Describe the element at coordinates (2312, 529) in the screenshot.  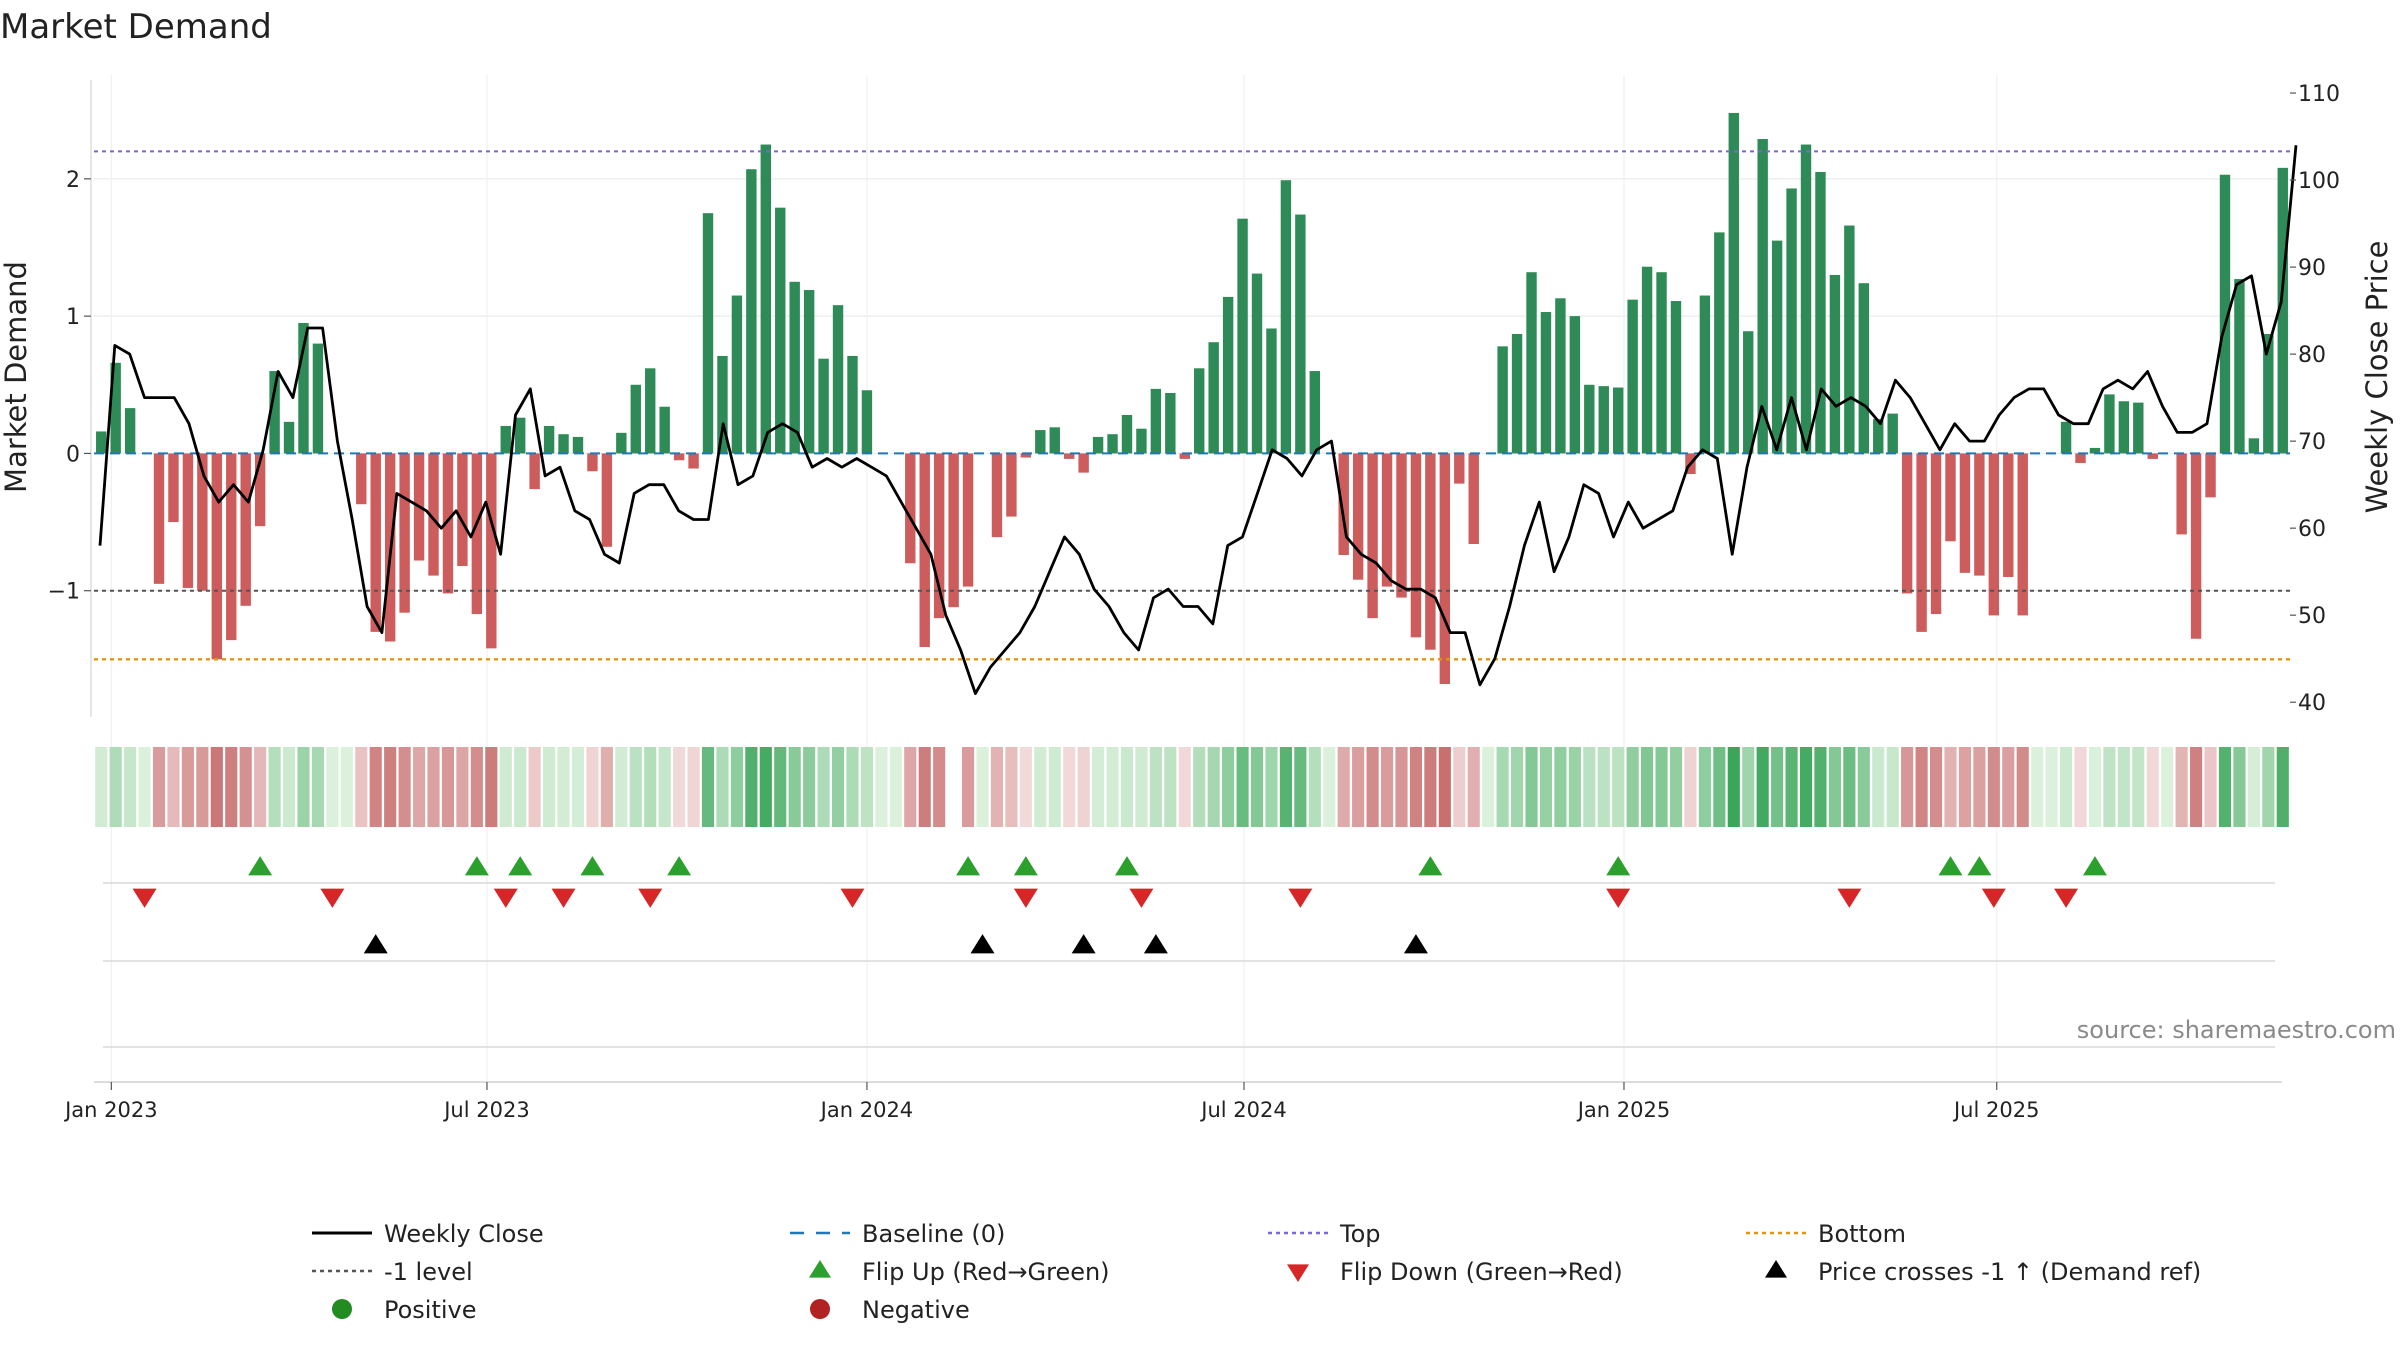
I see `y2-tick-label: 60` at that location.